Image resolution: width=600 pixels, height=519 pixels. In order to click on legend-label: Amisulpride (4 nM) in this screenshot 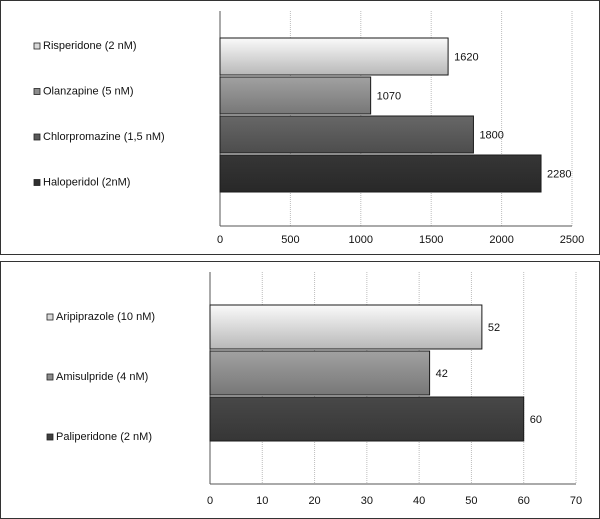, I will do `click(102, 377)`.